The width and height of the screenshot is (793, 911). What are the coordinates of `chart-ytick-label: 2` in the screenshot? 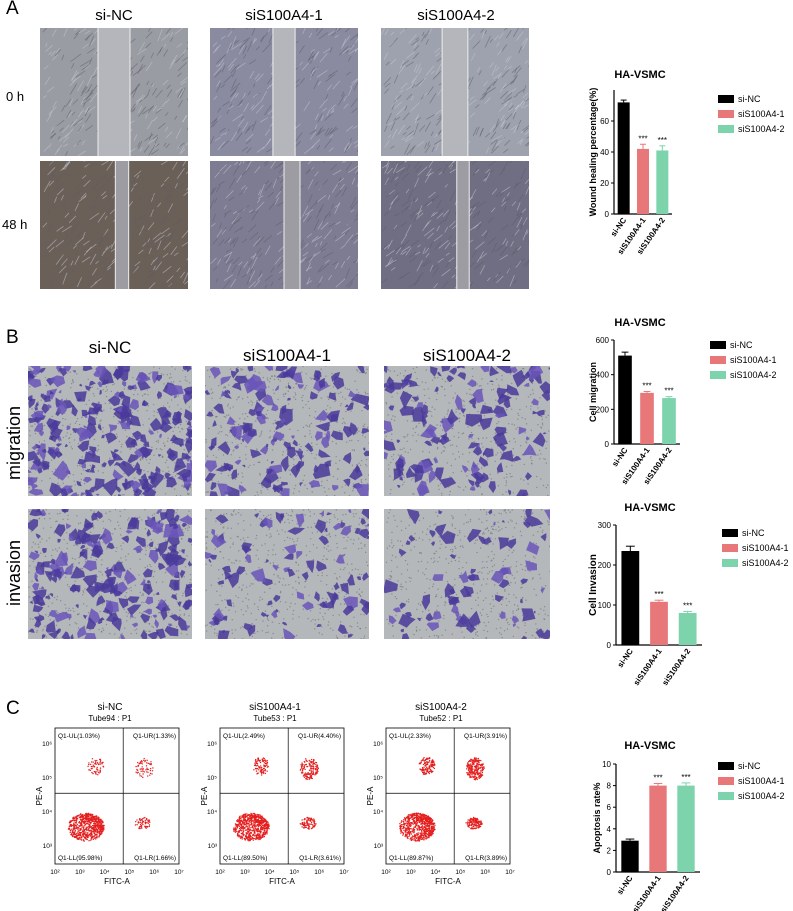 It's located at (609, 850).